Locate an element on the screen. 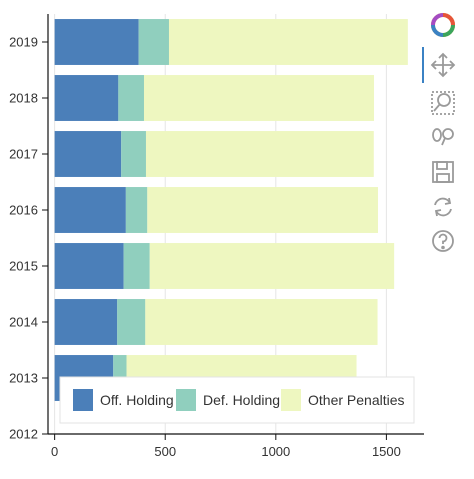  y-tick-label: 2016 is located at coordinates (23, 210).